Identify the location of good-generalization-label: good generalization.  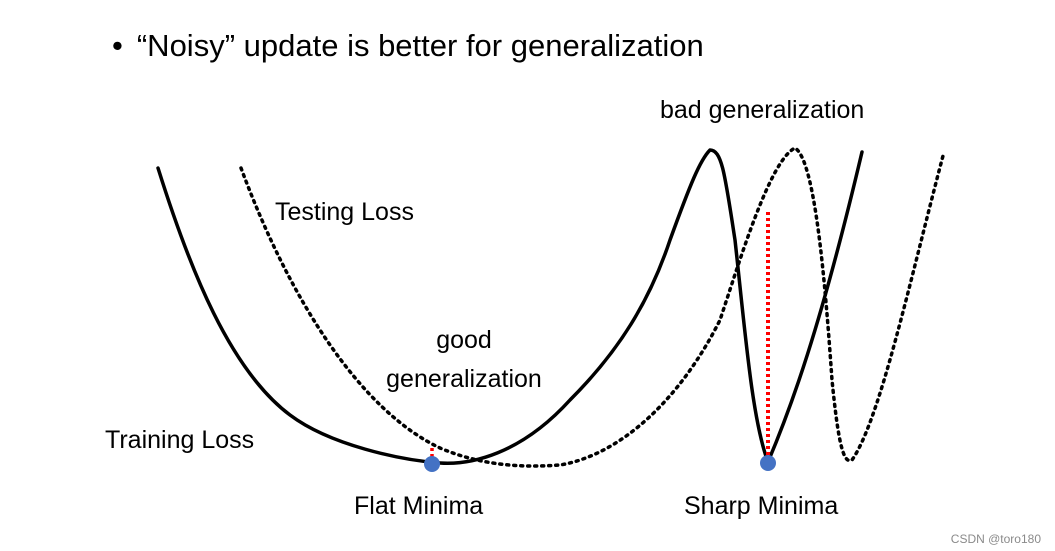
(464, 359).